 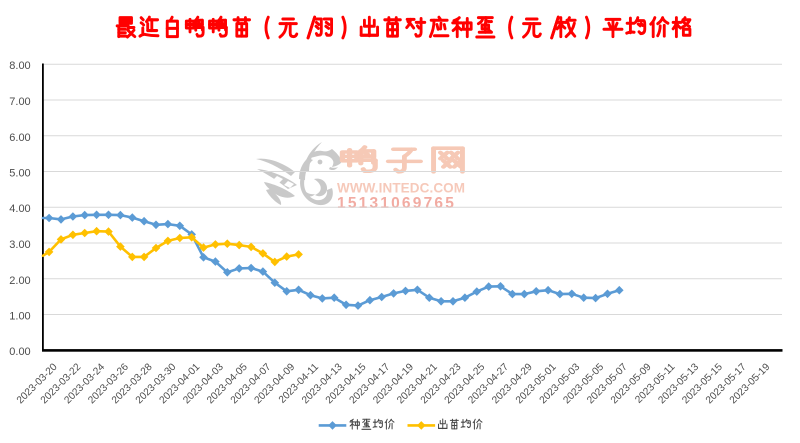 I want to click on svg-text: 5.00, so click(x=19, y=174).